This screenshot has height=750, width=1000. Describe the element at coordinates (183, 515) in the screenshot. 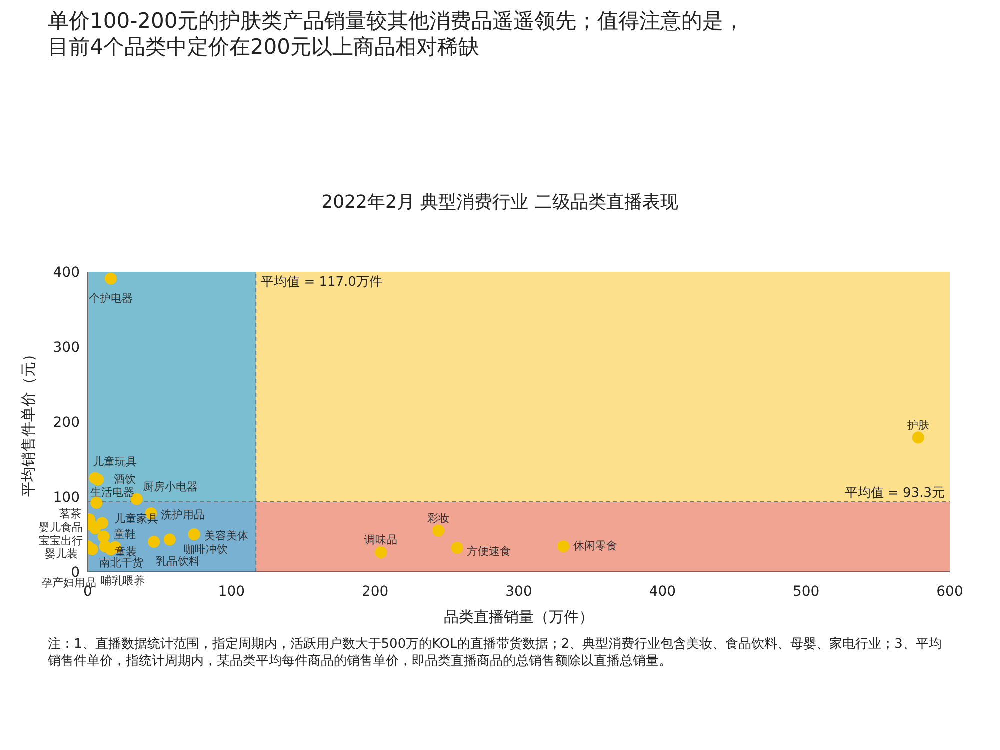

I see `data-label: 洗护用品` at that location.